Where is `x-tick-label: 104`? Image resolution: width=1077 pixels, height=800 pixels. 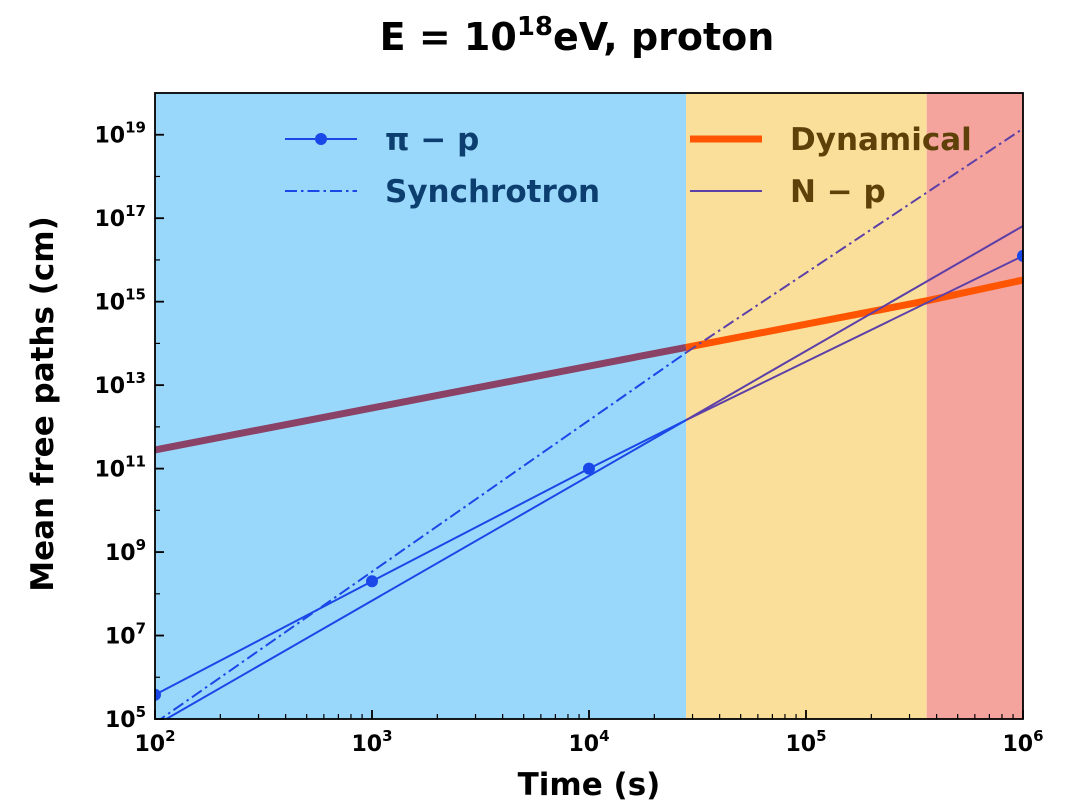
x-tick-label: 104 is located at coordinates (588, 742).